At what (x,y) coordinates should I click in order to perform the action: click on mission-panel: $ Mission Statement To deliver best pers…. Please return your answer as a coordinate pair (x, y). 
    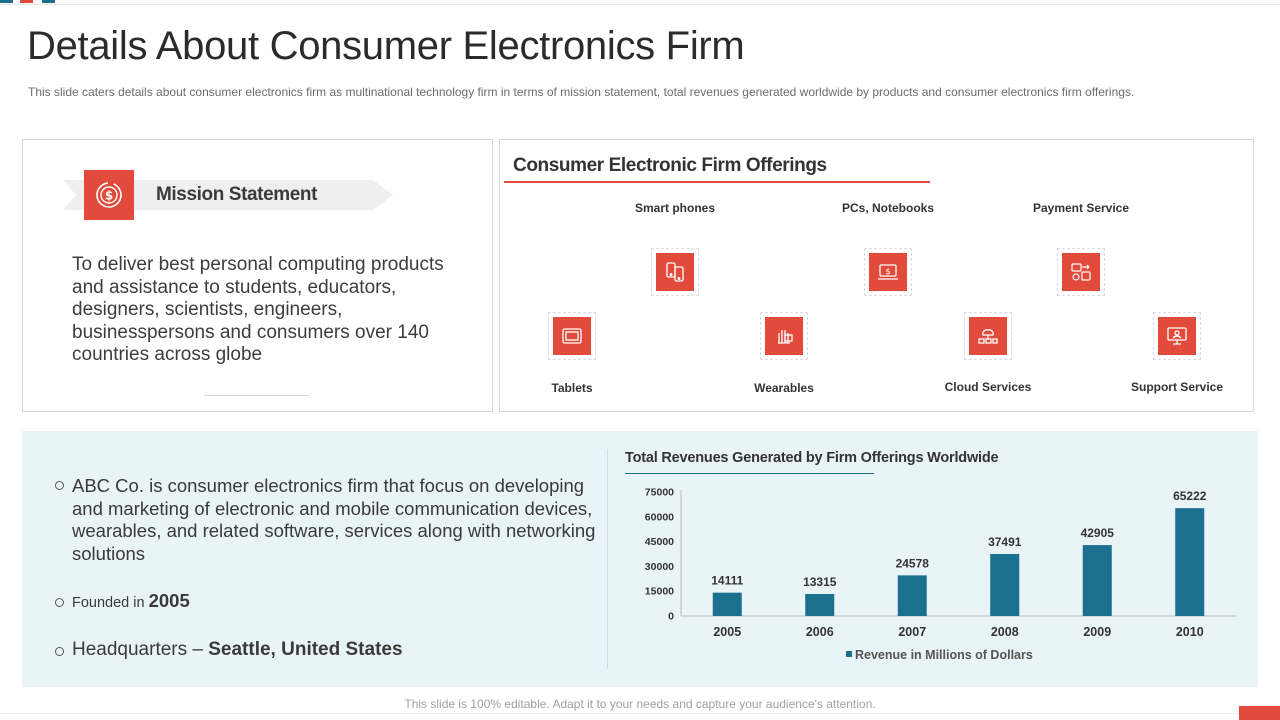
    Looking at the image, I should click on (257, 275).